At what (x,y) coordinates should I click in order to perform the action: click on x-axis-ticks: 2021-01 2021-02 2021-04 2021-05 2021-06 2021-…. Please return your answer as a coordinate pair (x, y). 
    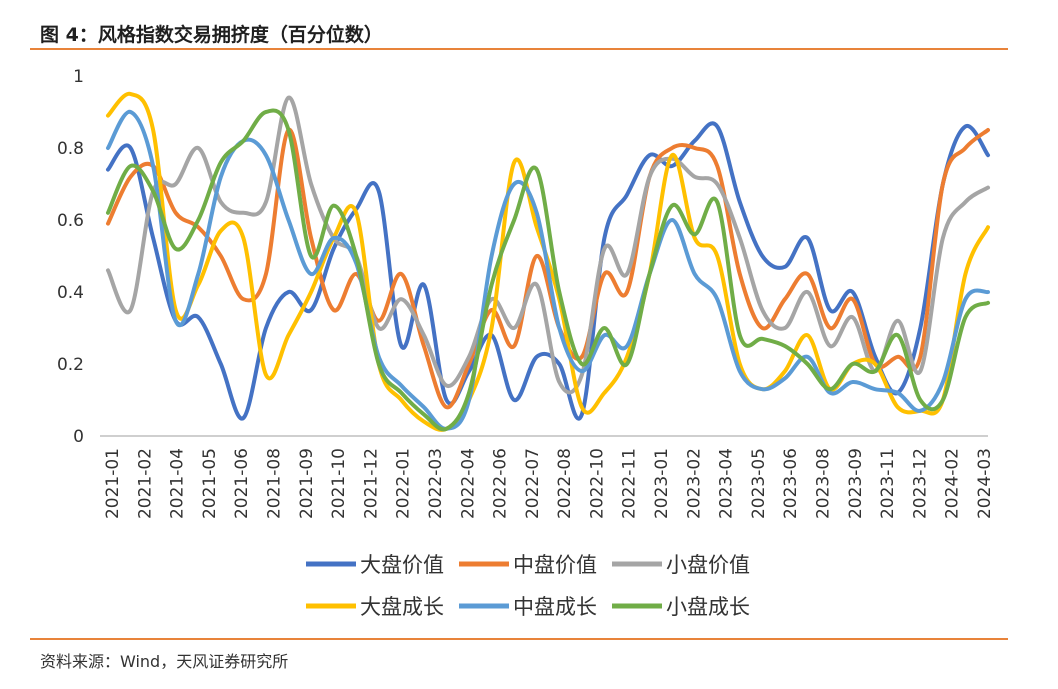
    Looking at the image, I should click on (549, 483).